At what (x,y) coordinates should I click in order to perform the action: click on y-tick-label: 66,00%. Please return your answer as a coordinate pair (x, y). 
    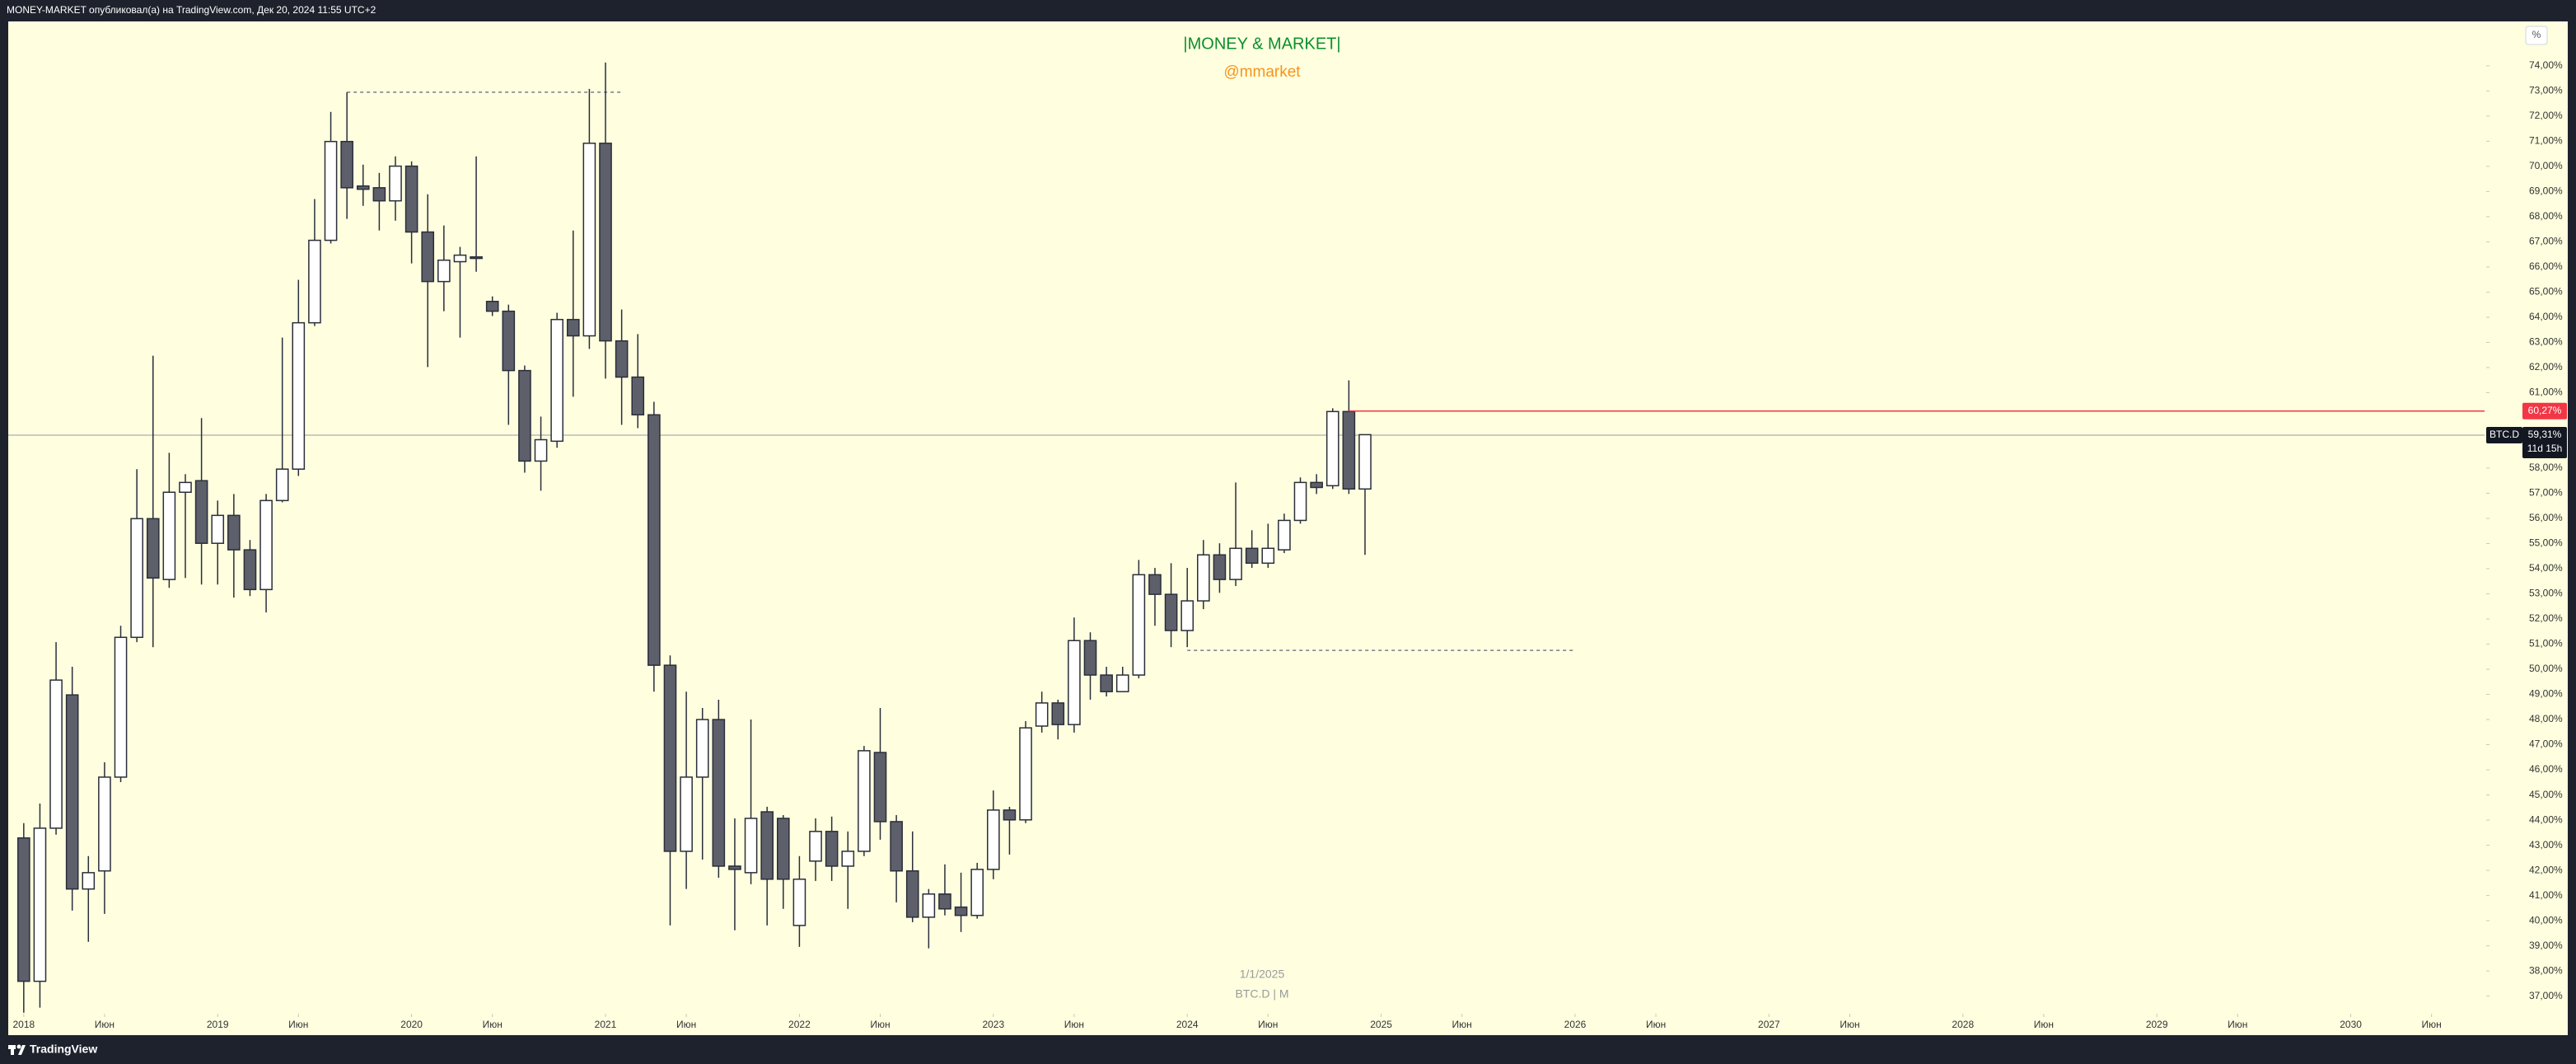
    Looking at the image, I should click on (2546, 266).